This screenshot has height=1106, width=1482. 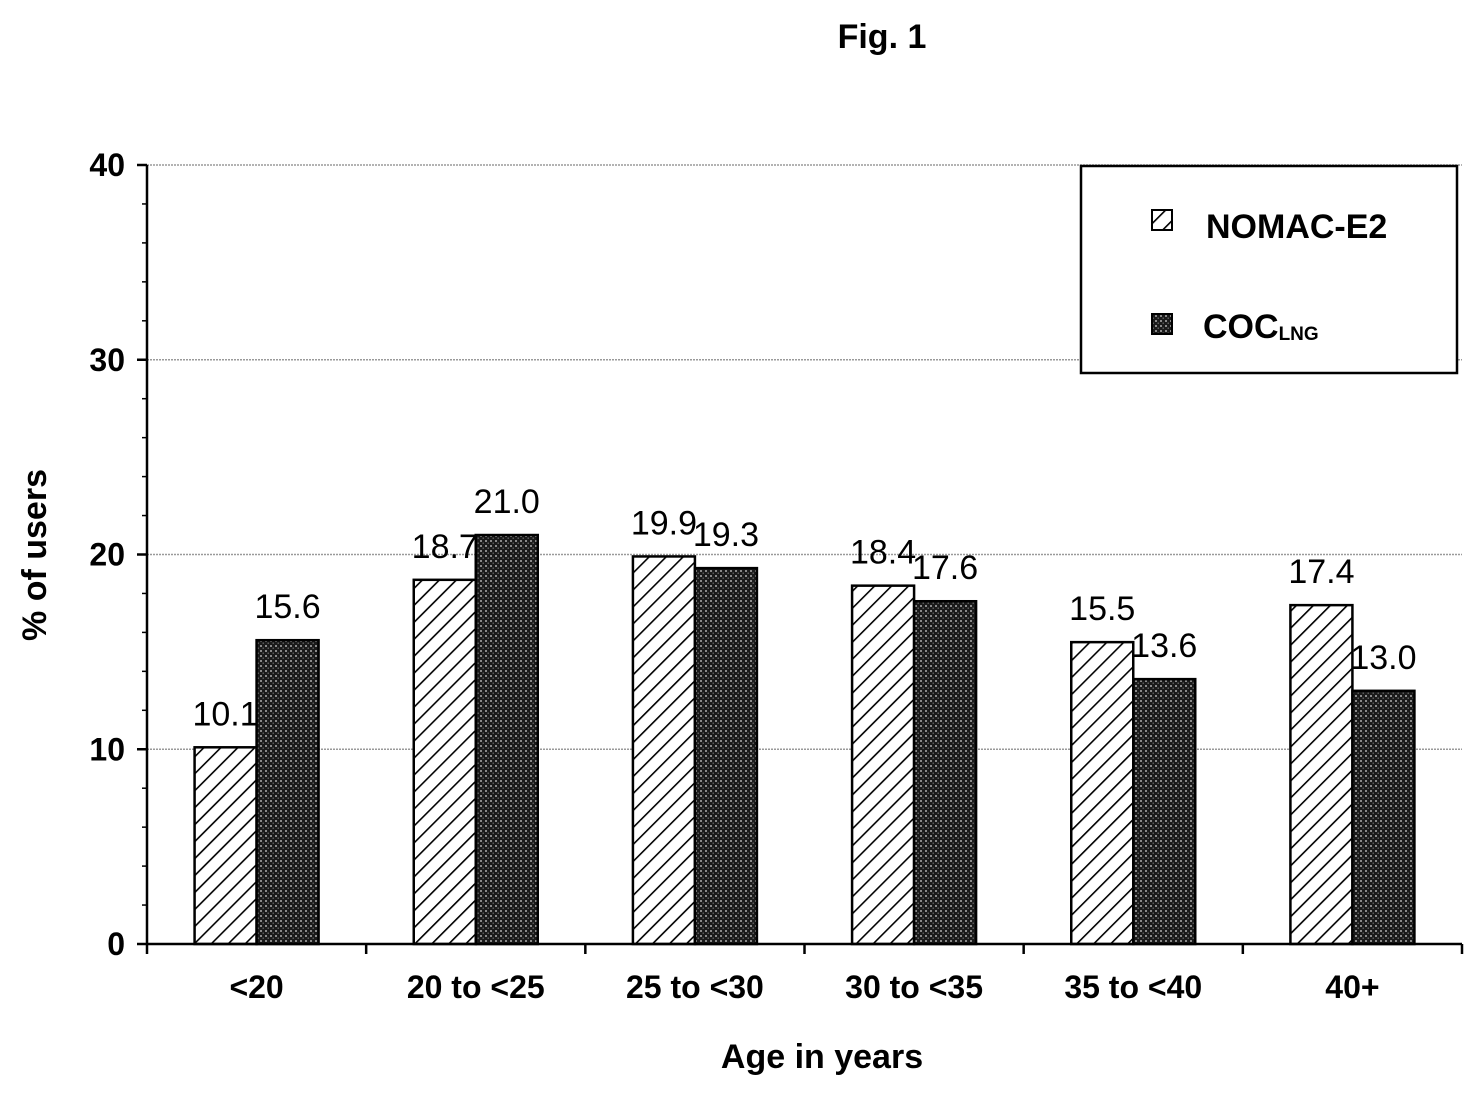 I want to click on data-label-nomac-e2-30-to-35: 18.4, so click(x=883, y=553).